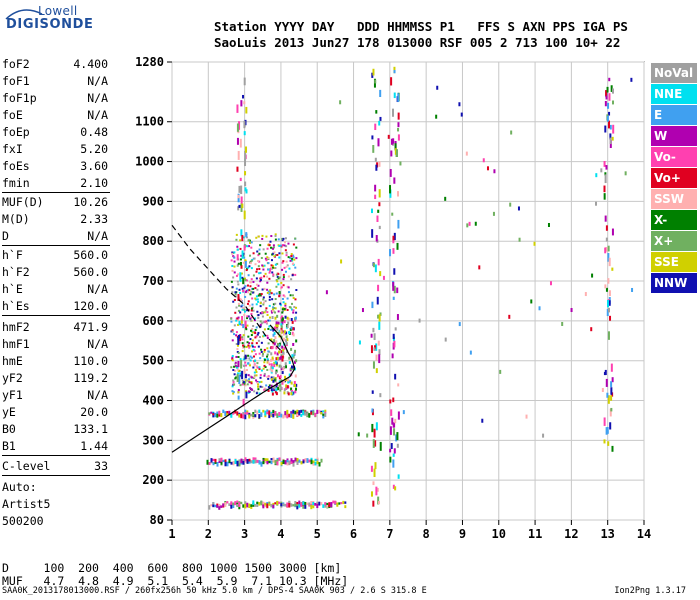  What do you see at coordinates (55, 395) in the screenshot?
I see `param-row: yF1 N/A` at bounding box center [55, 395].